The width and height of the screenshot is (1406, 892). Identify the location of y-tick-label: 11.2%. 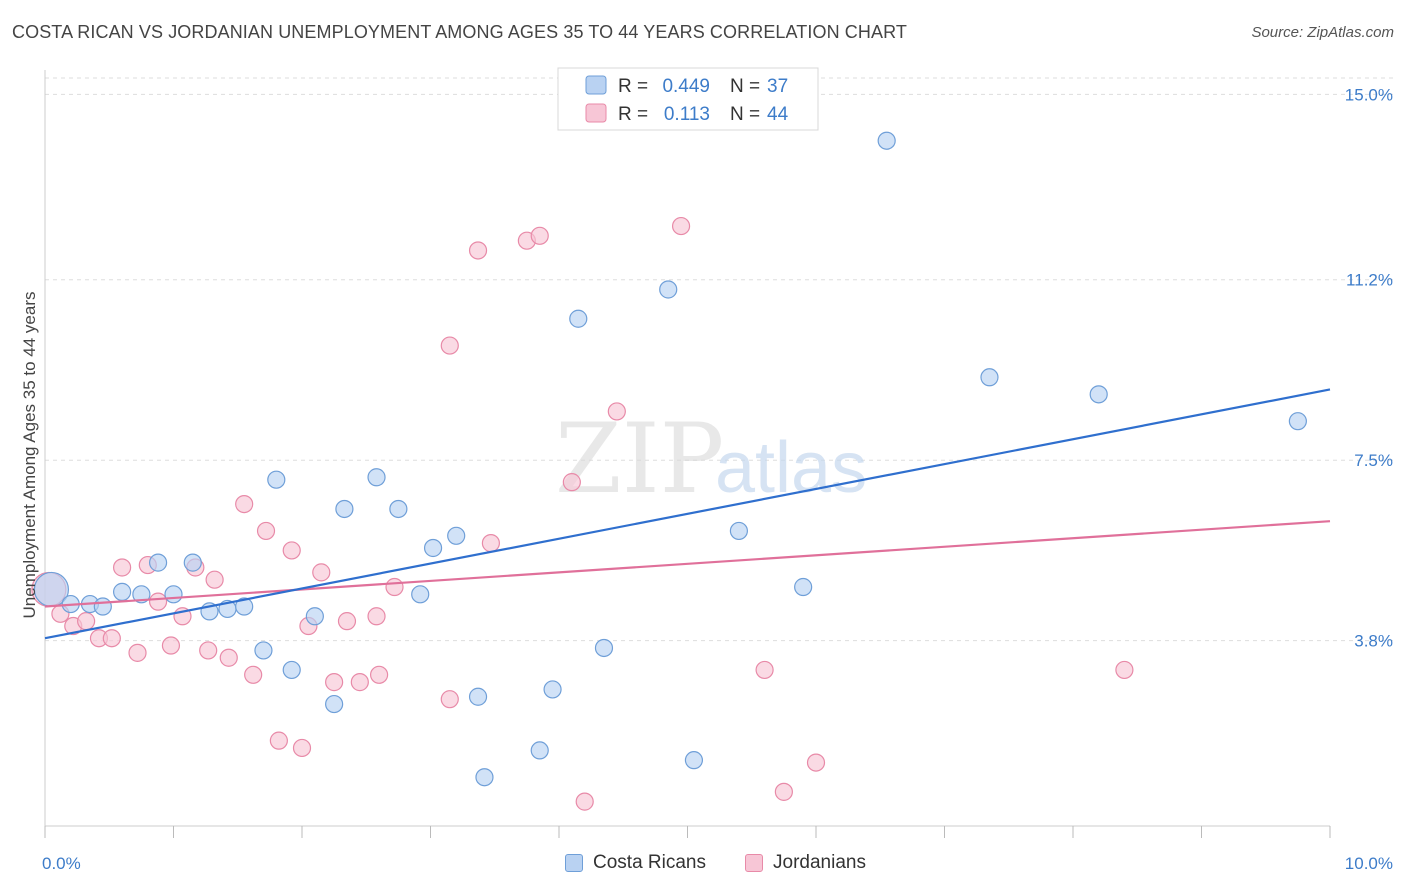
(1369, 280).